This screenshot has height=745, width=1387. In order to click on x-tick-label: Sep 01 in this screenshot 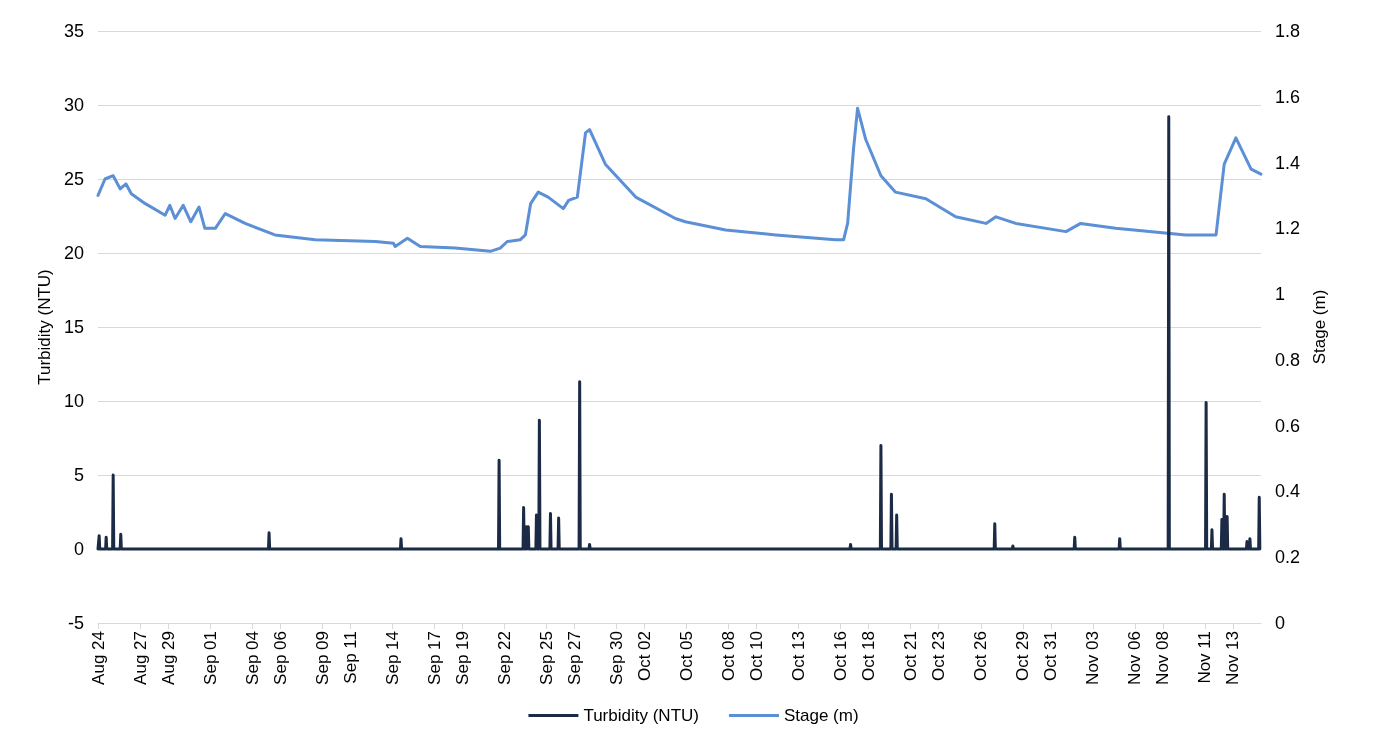, I will do `click(210, 658)`.